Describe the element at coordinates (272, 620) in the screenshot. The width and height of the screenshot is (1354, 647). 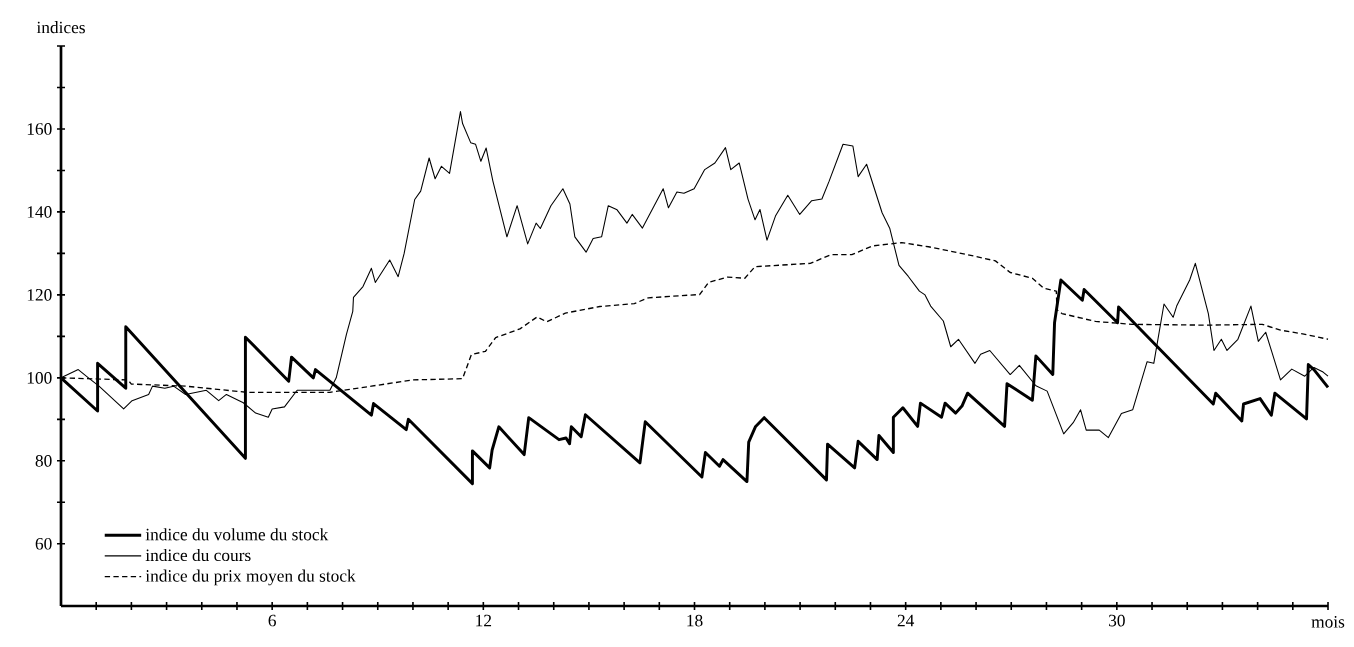
I see `x-tick-label: 6` at that location.